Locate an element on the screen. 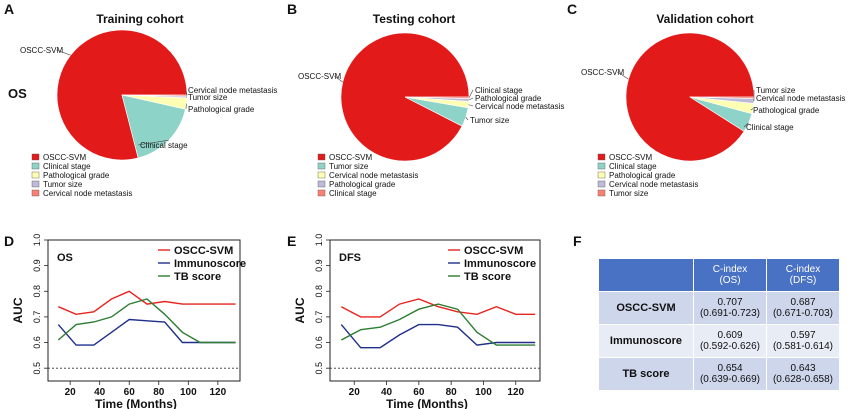  panel-letter-f: F is located at coordinates (577, 241).